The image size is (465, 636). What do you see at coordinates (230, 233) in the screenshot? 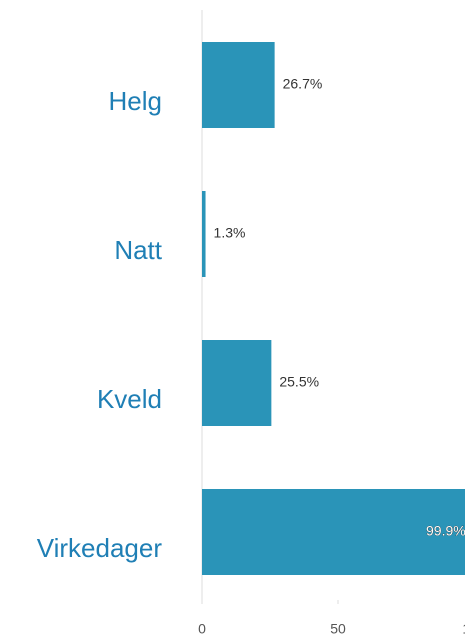
I see `value-label: 1.3%` at bounding box center [230, 233].